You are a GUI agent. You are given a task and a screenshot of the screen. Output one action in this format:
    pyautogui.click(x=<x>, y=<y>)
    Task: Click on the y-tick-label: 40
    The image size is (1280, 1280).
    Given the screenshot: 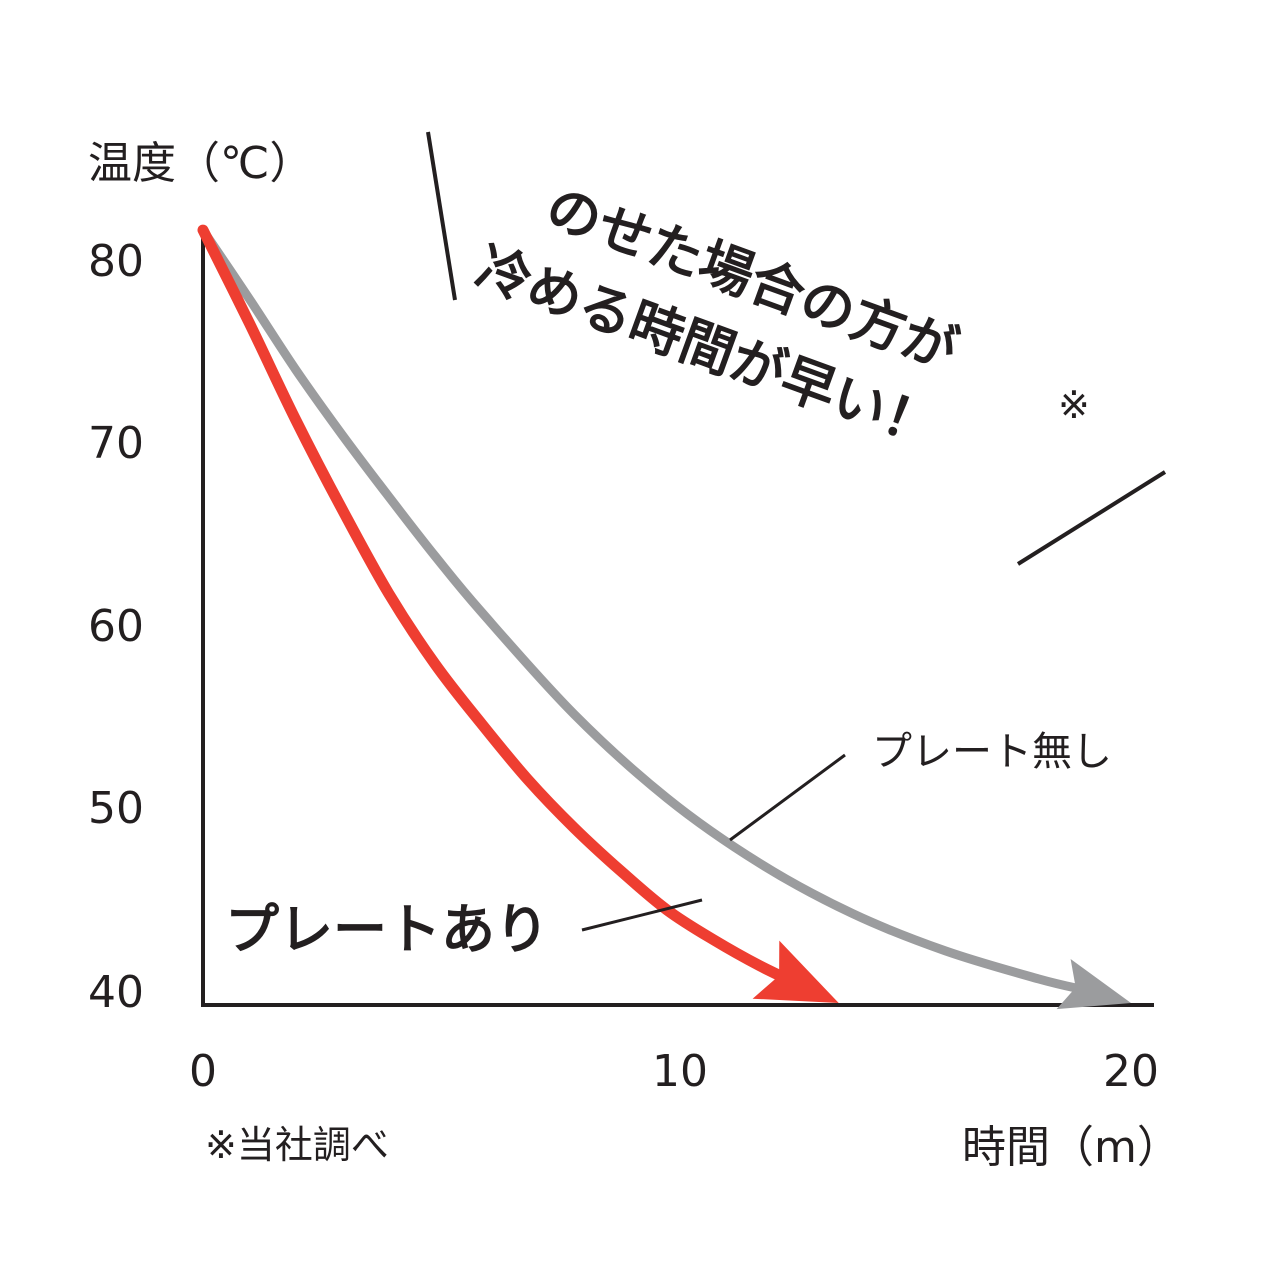 What is the action you would take?
    pyautogui.click(x=116, y=992)
    